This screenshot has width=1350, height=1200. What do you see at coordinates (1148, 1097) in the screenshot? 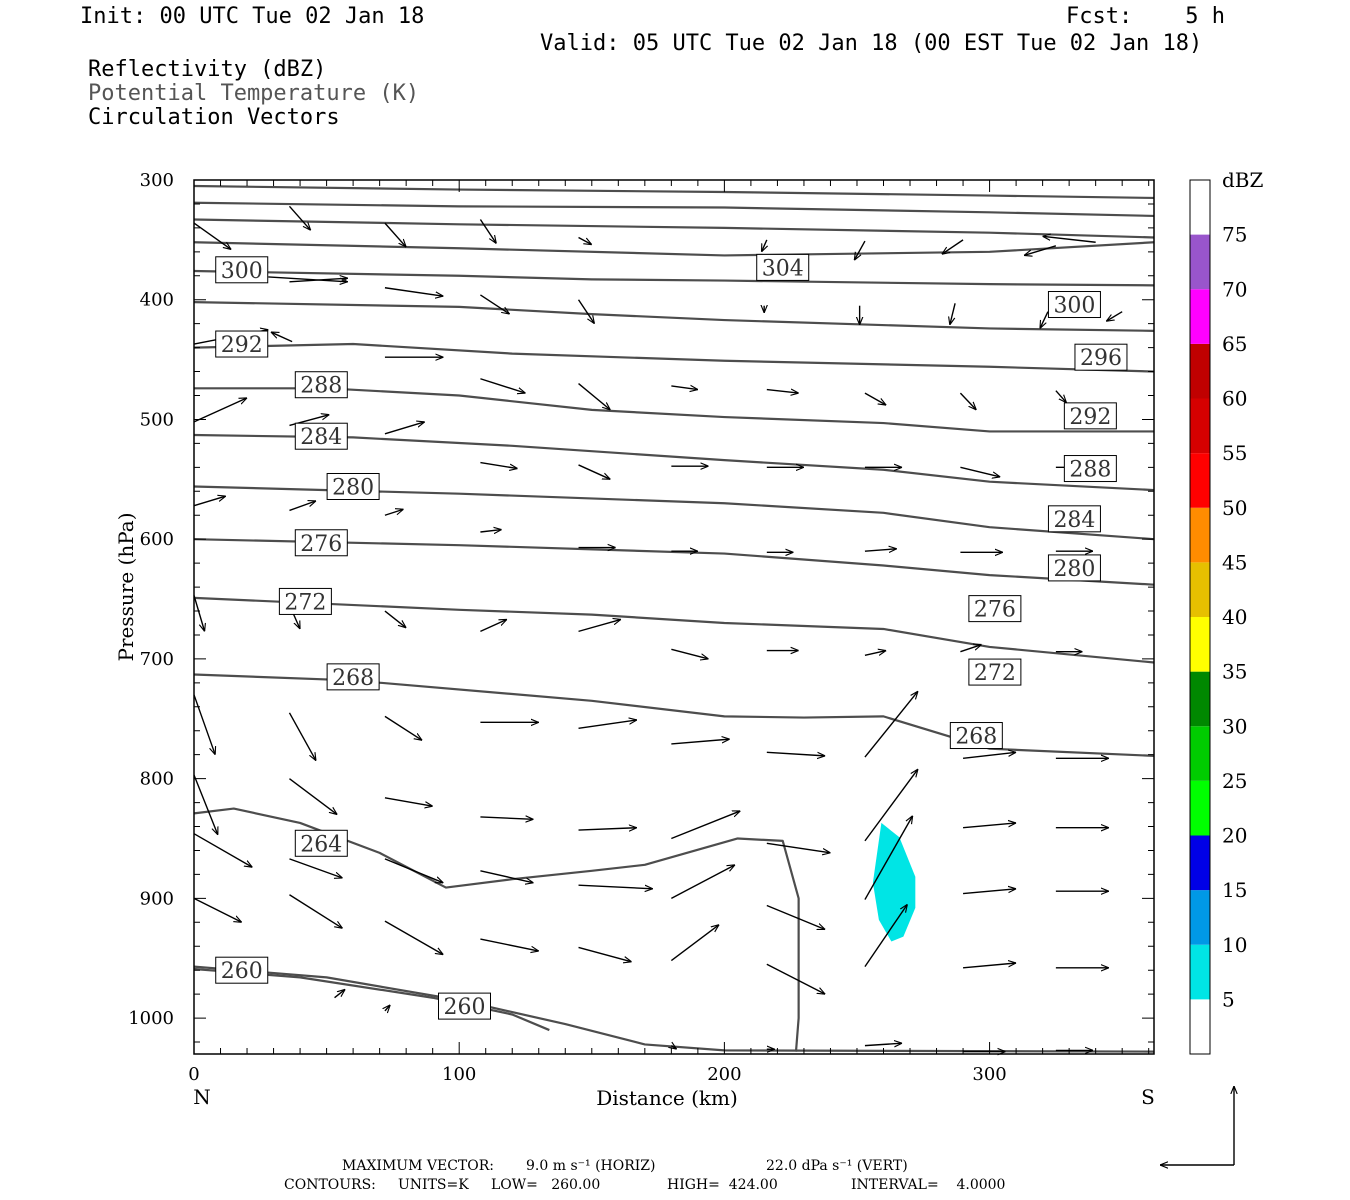
I see `x-end-label-south: S` at bounding box center [1148, 1097].